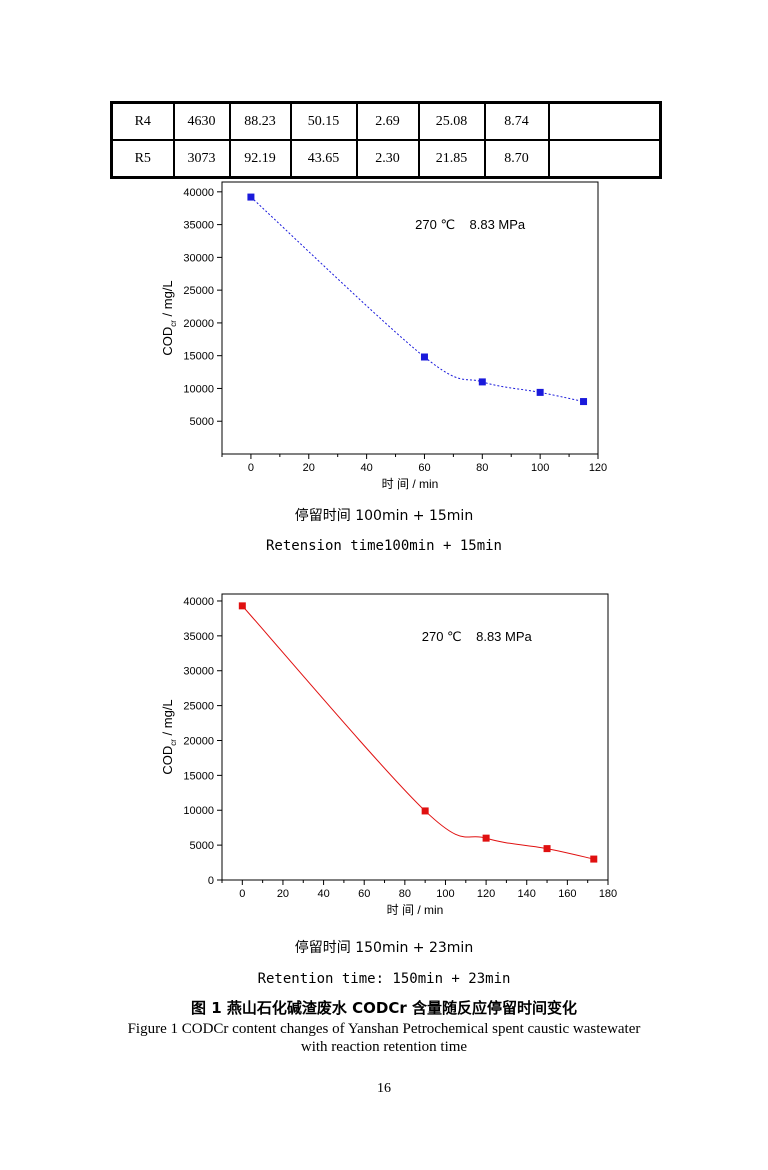 This screenshot has width=768, height=1170. Describe the element at coordinates (323, 159) in the screenshot. I see `table-cell: 43.65` at that location.